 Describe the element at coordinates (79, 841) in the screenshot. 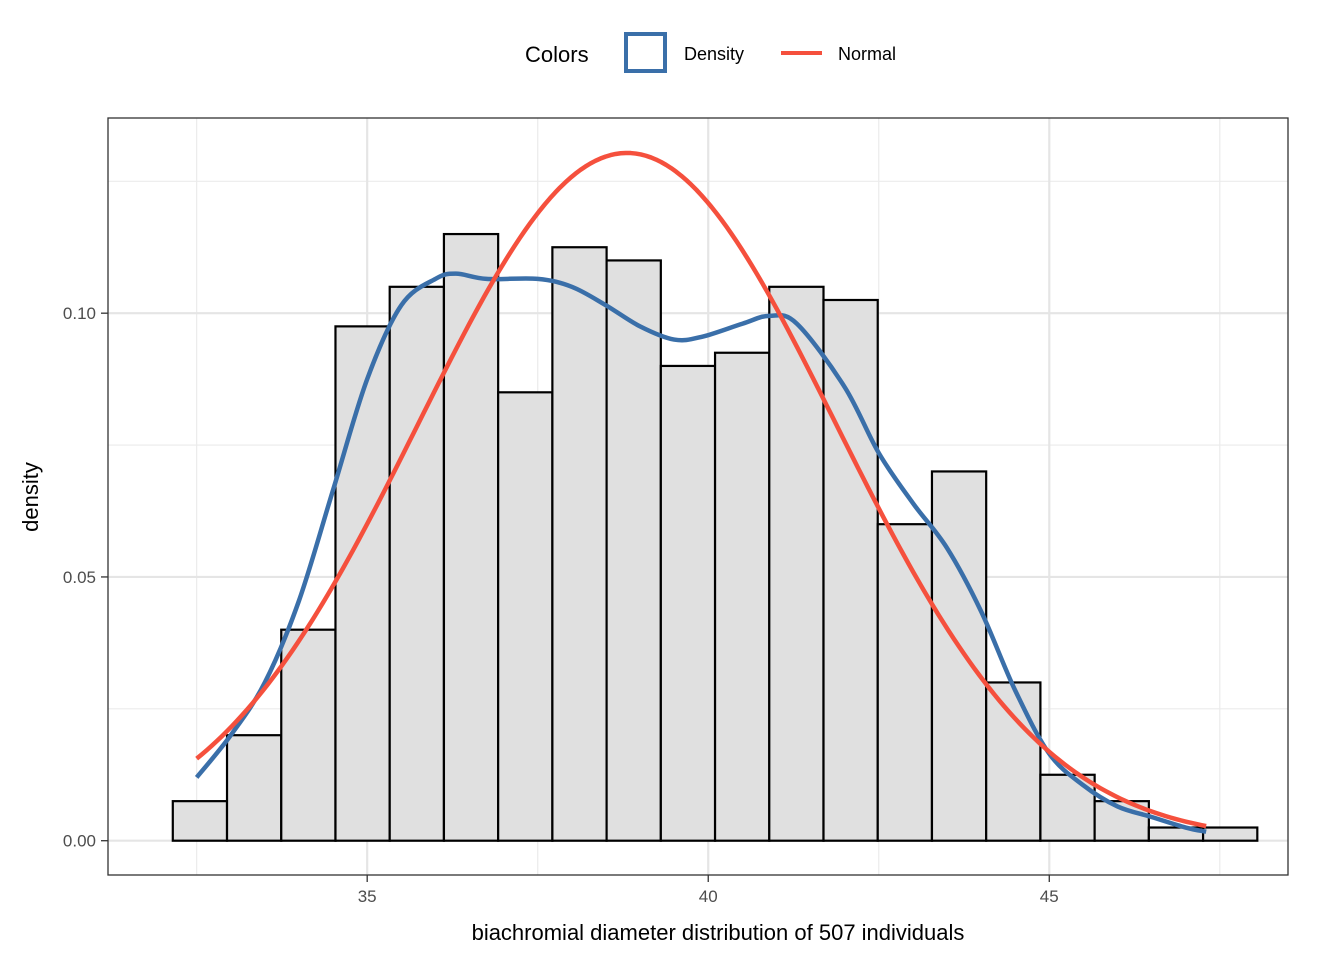

I see `y-tick-label: 0.00` at that location.